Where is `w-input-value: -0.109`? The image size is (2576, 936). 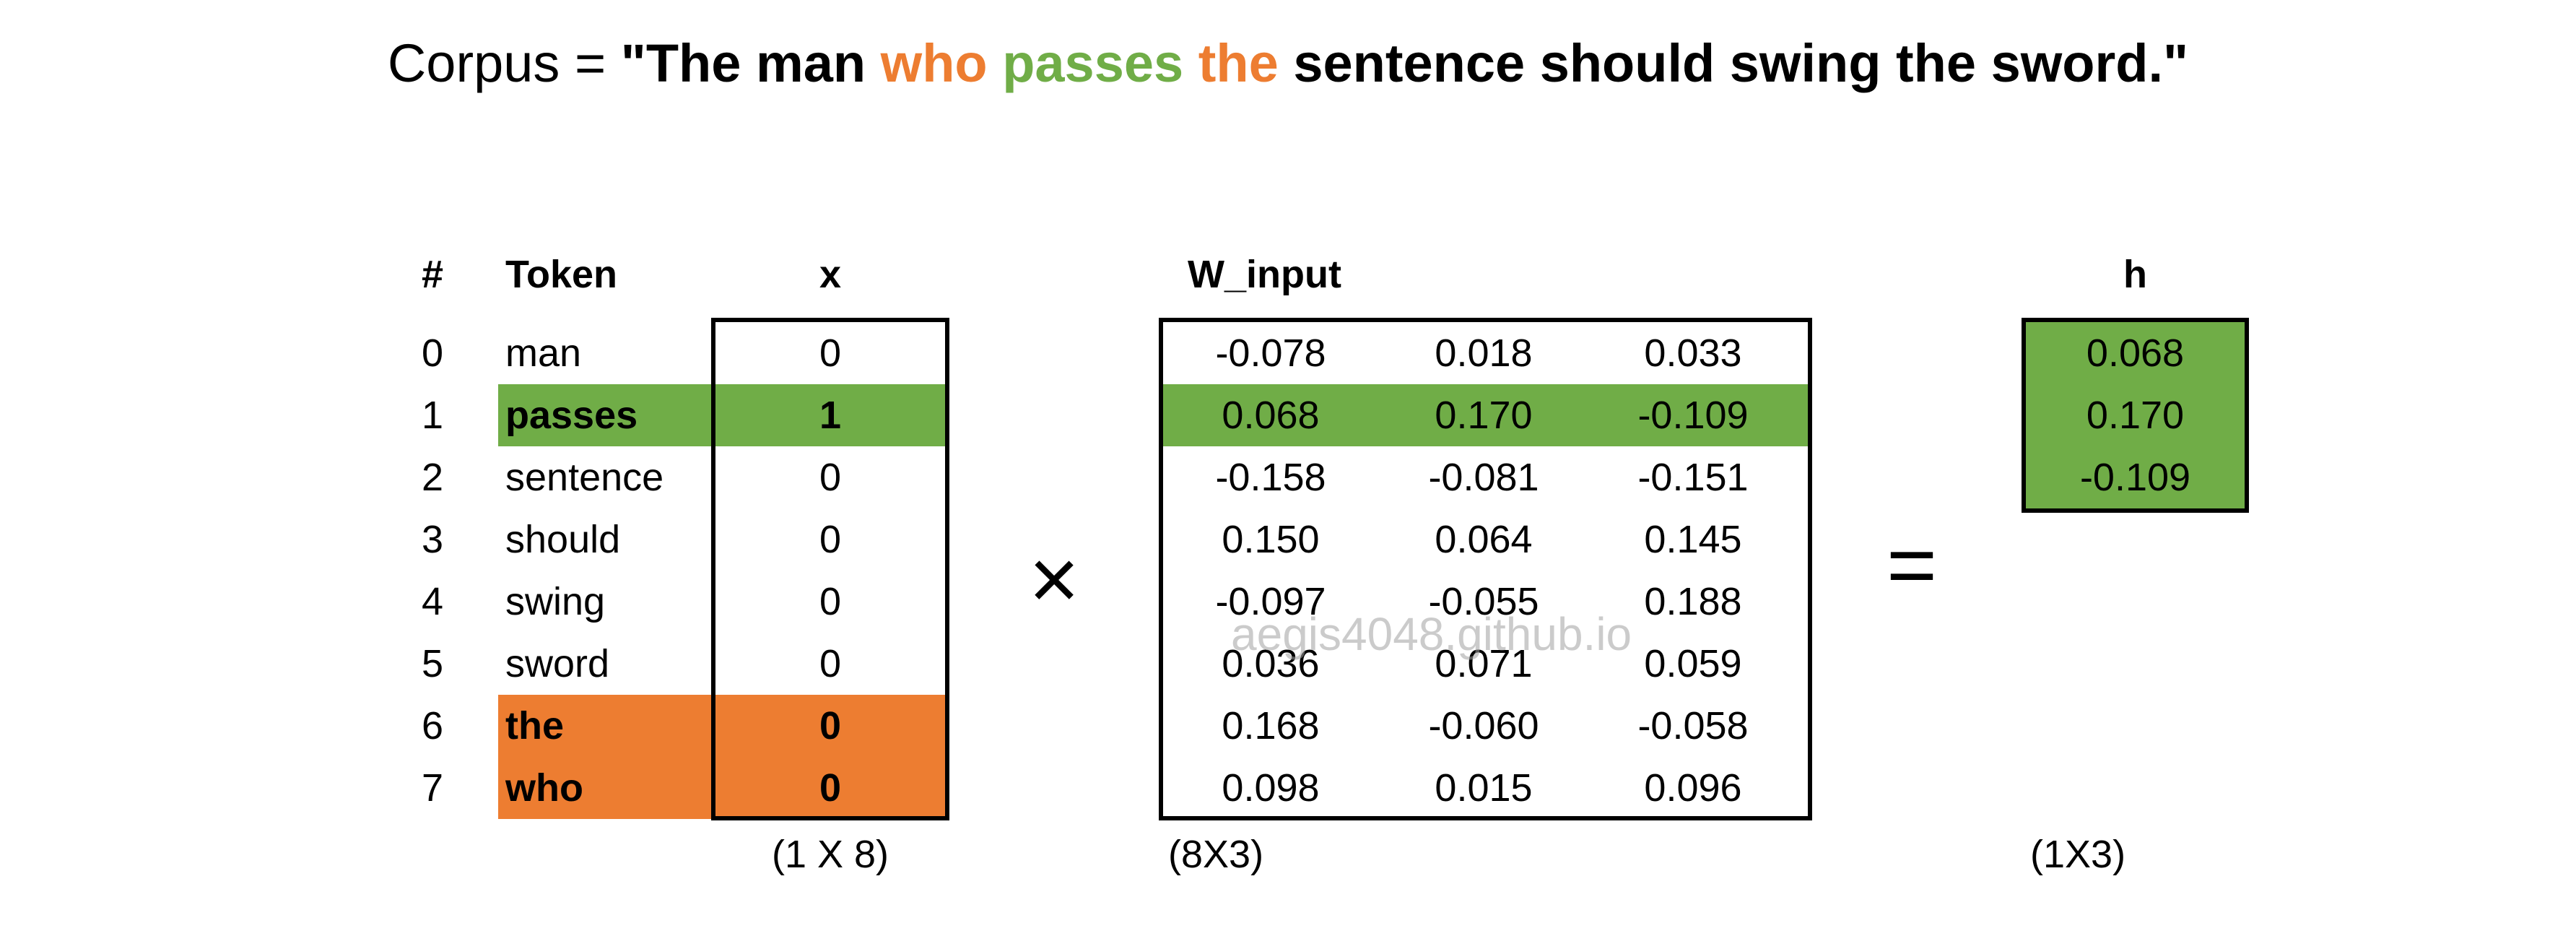 w-input-value: -0.109 is located at coordinates (1693, 415).